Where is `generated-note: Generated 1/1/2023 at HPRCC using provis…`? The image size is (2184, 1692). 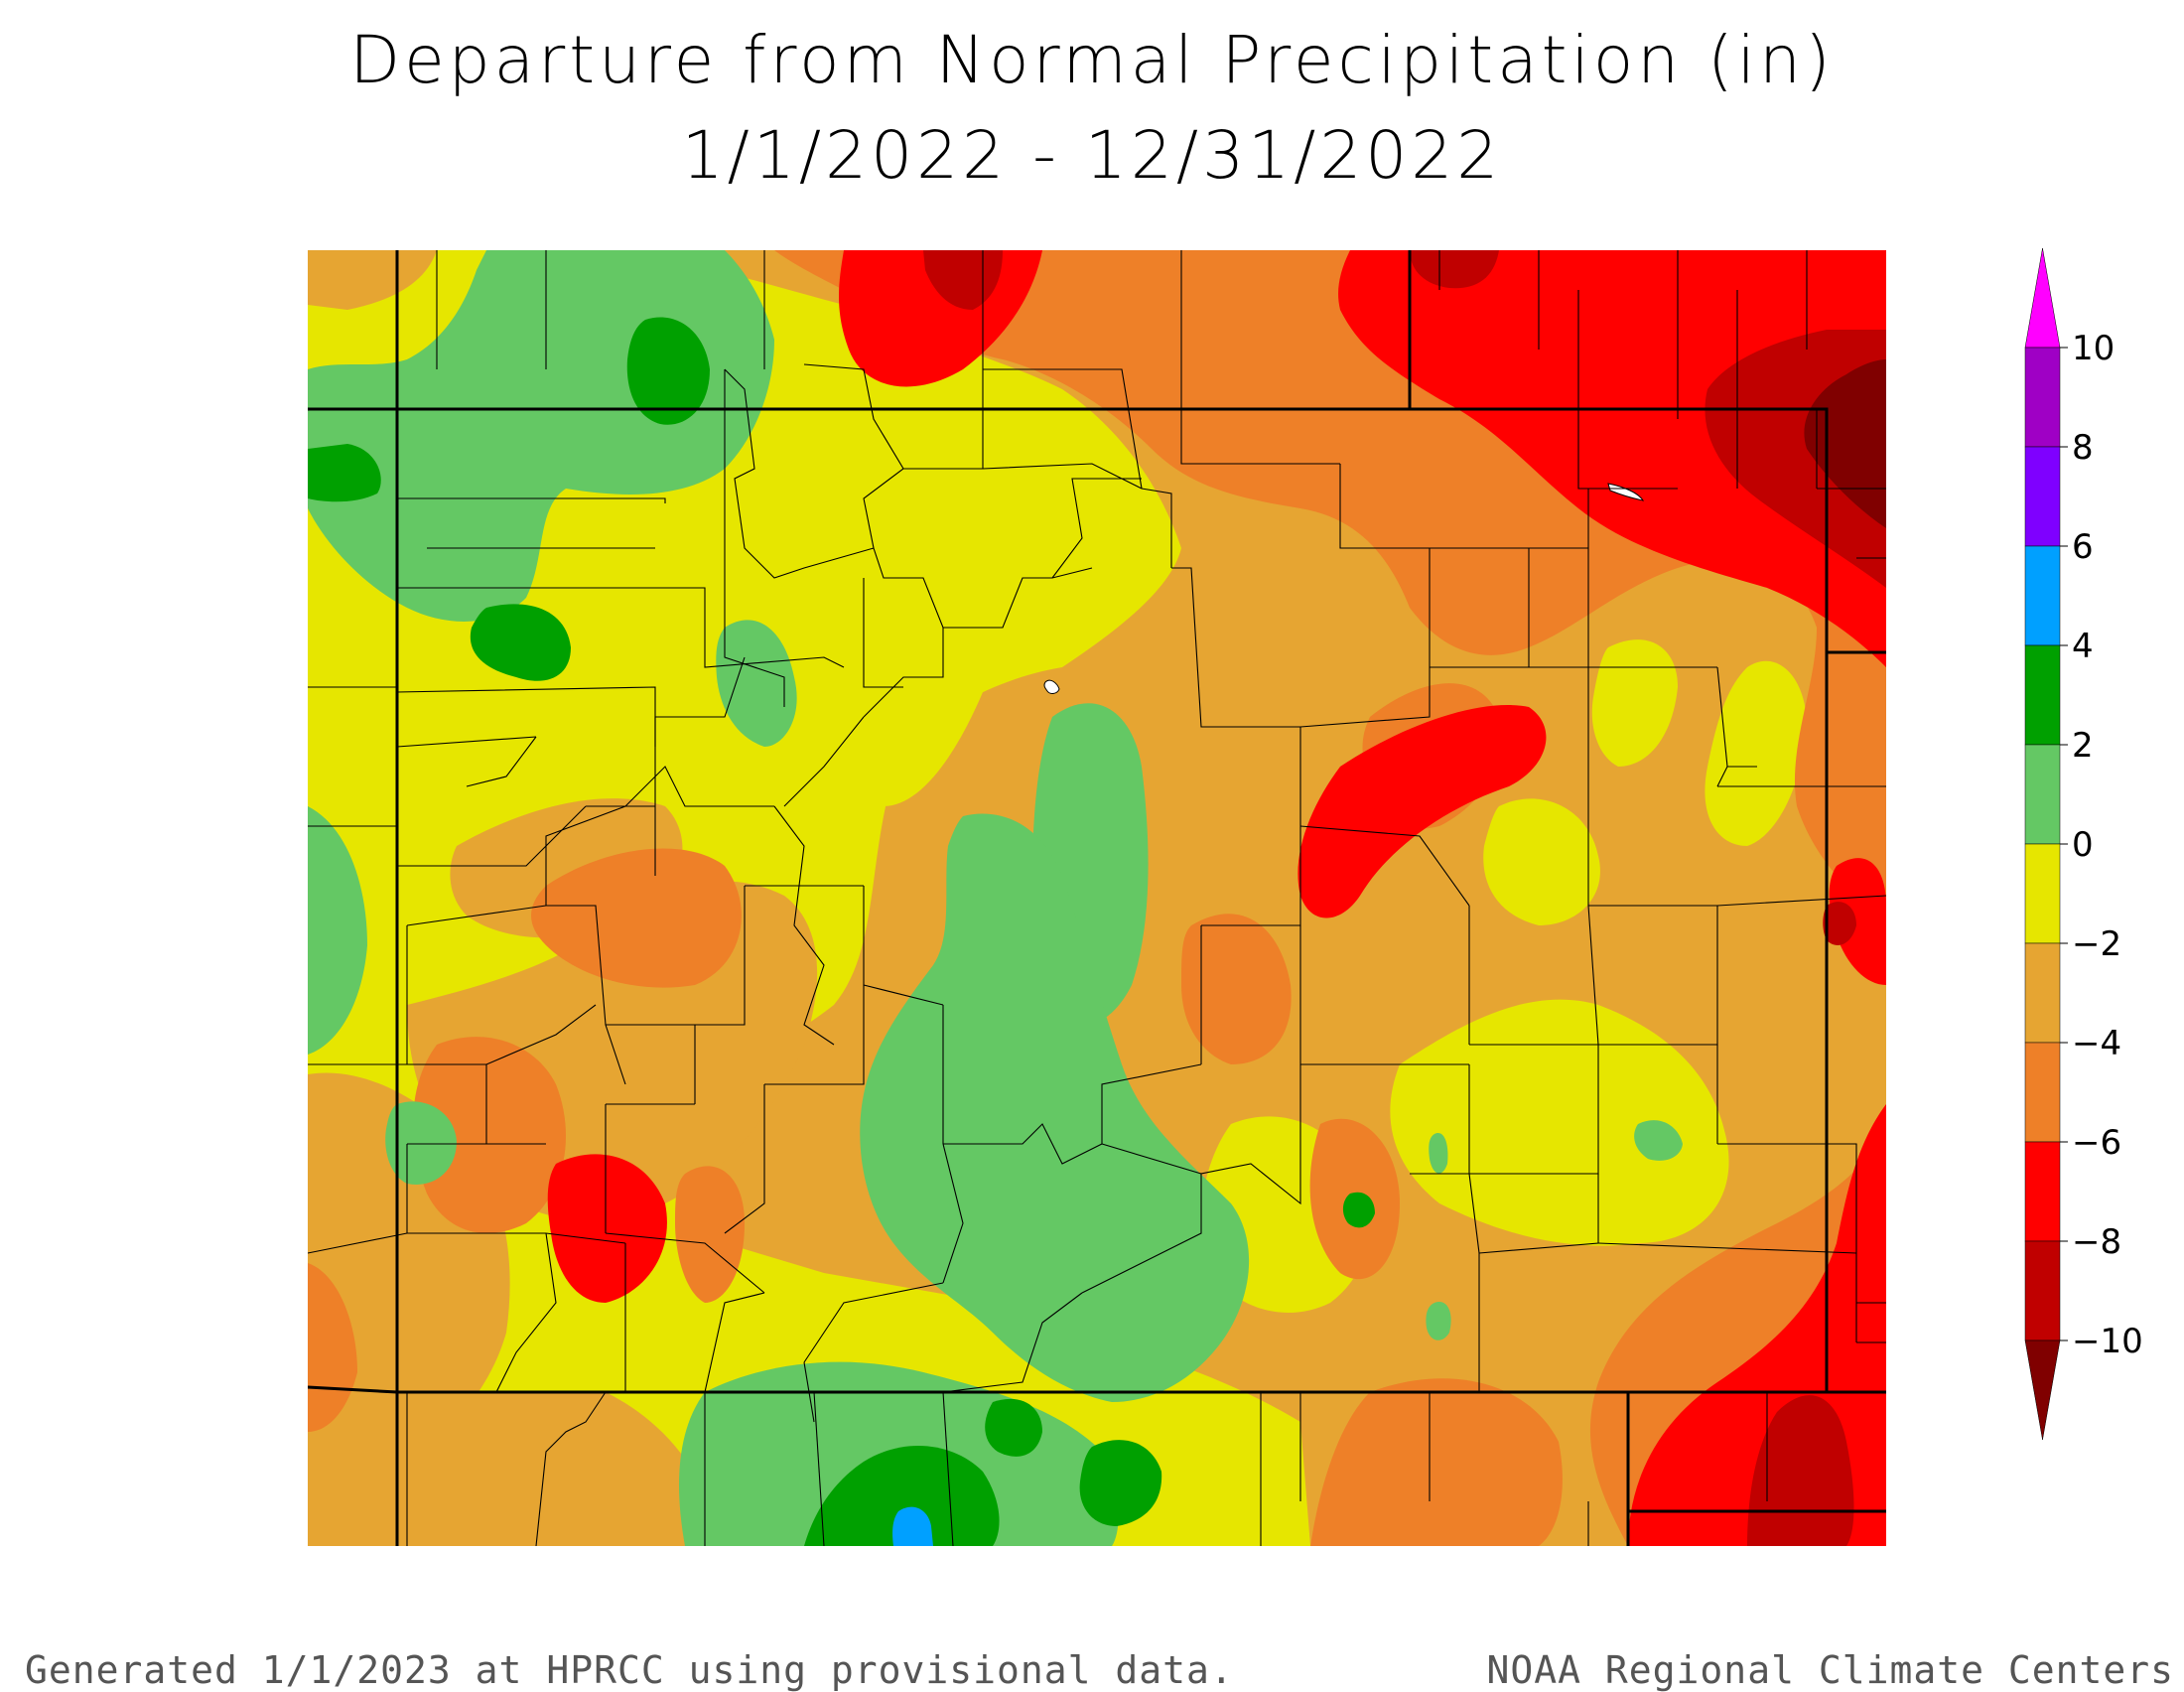
generated-note: Generated 1/1/2023 at HPRCC using provis… is located at coordinates (629, 1670).